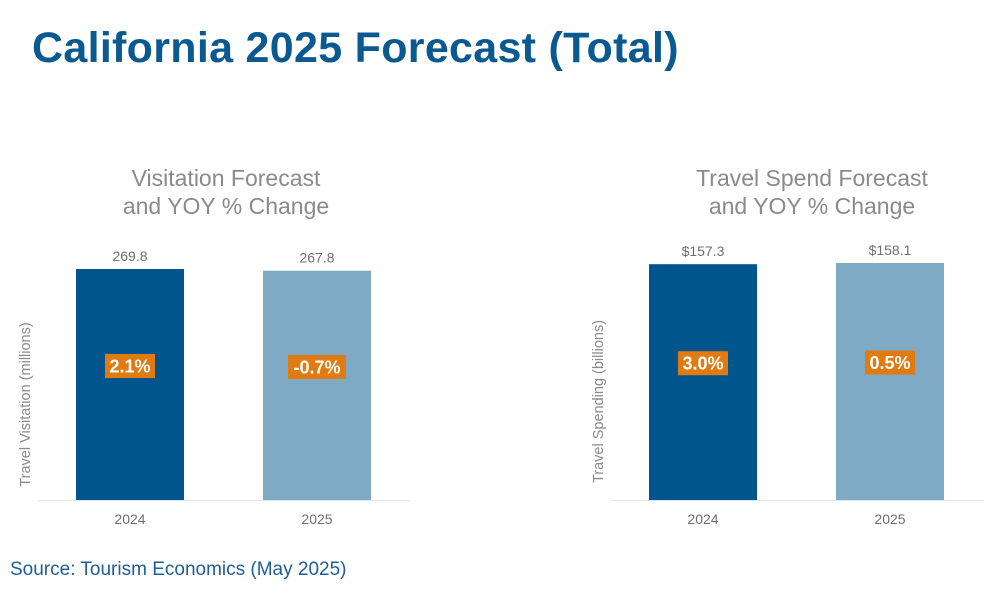  I want to click on chart-title-line1: Visitation Forecast, so click(226, 178).